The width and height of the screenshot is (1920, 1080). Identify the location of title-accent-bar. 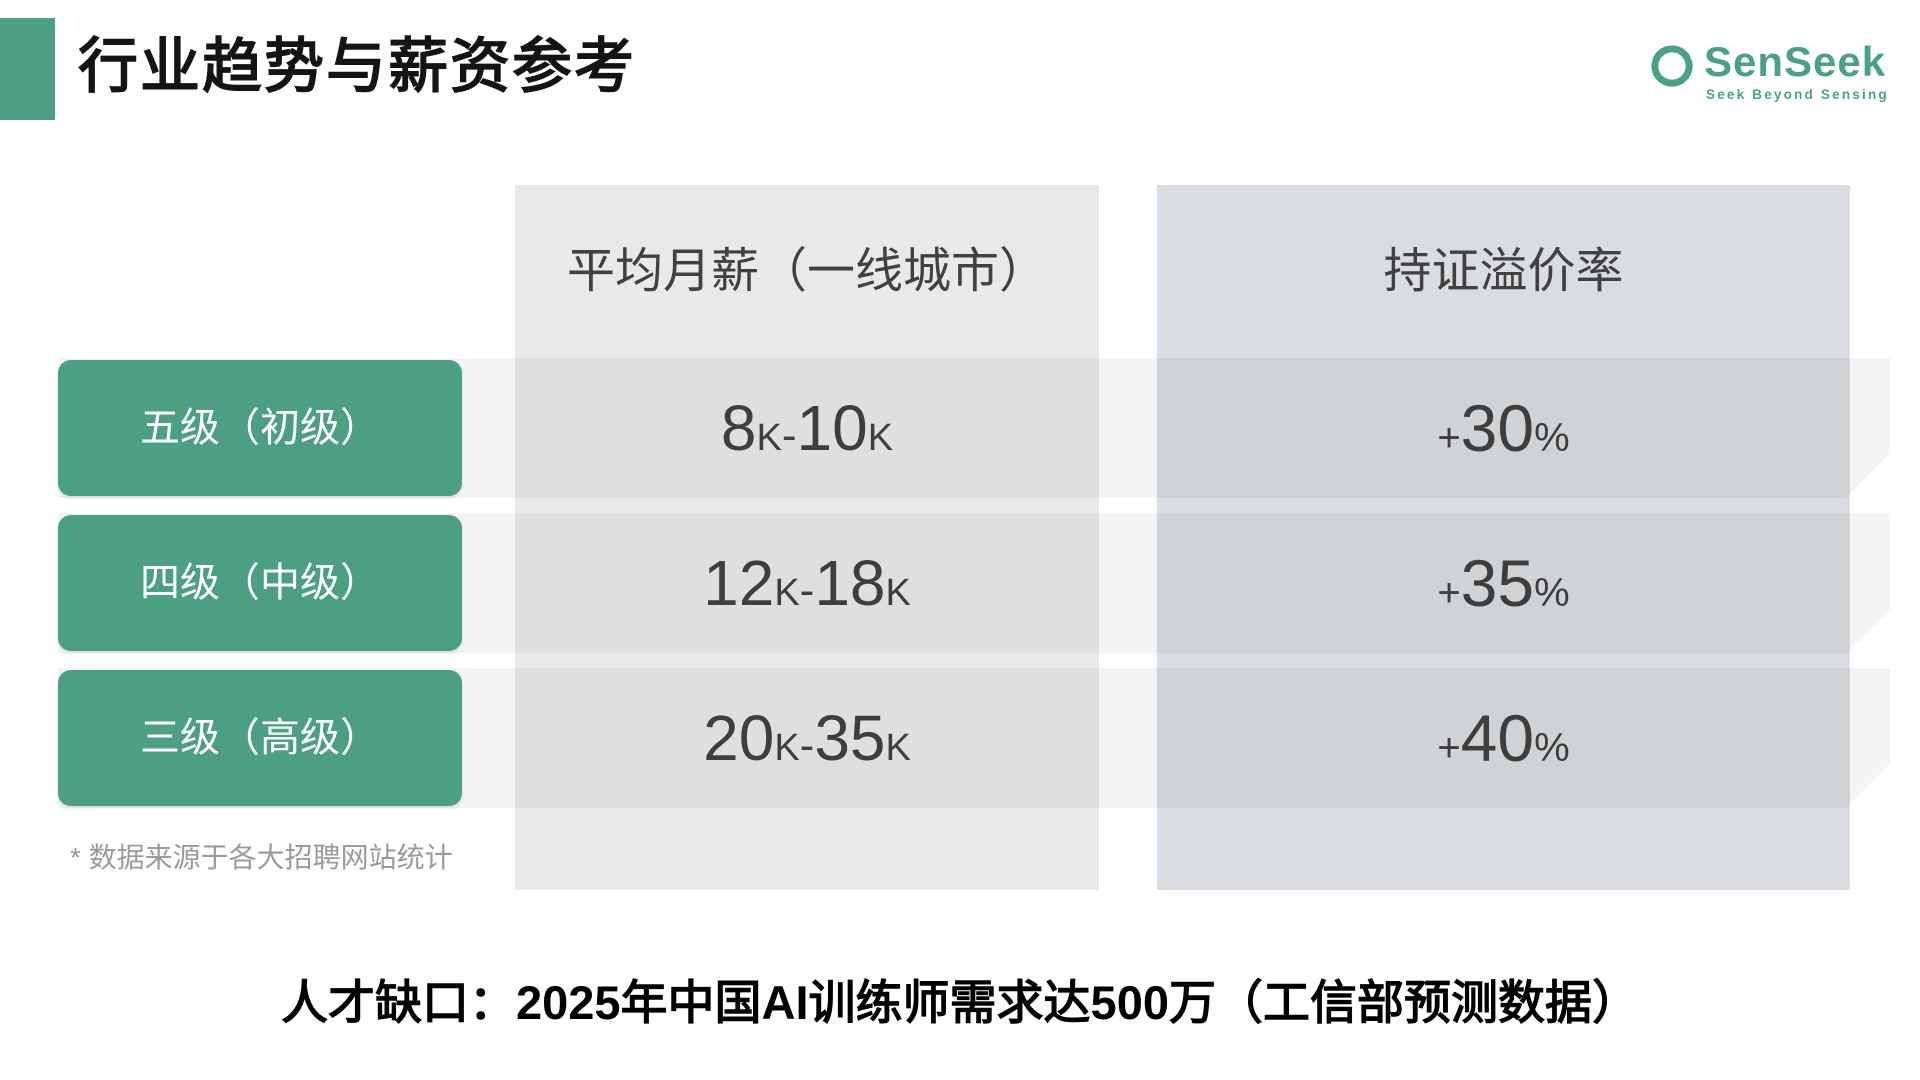
(27, 69).